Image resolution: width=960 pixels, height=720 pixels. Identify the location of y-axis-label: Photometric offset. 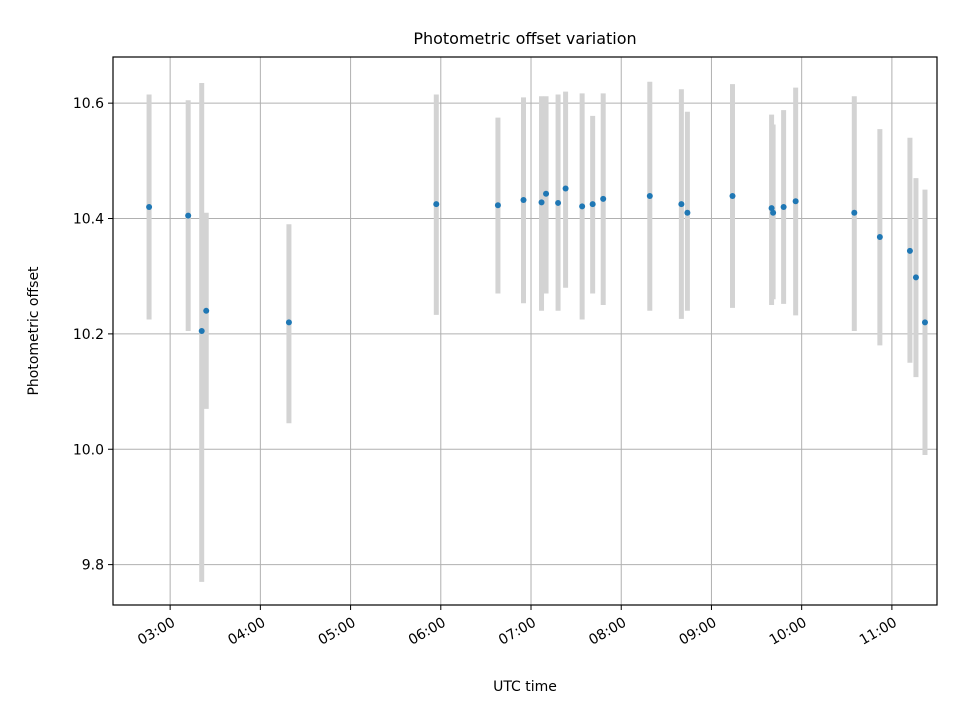
(34, 331).